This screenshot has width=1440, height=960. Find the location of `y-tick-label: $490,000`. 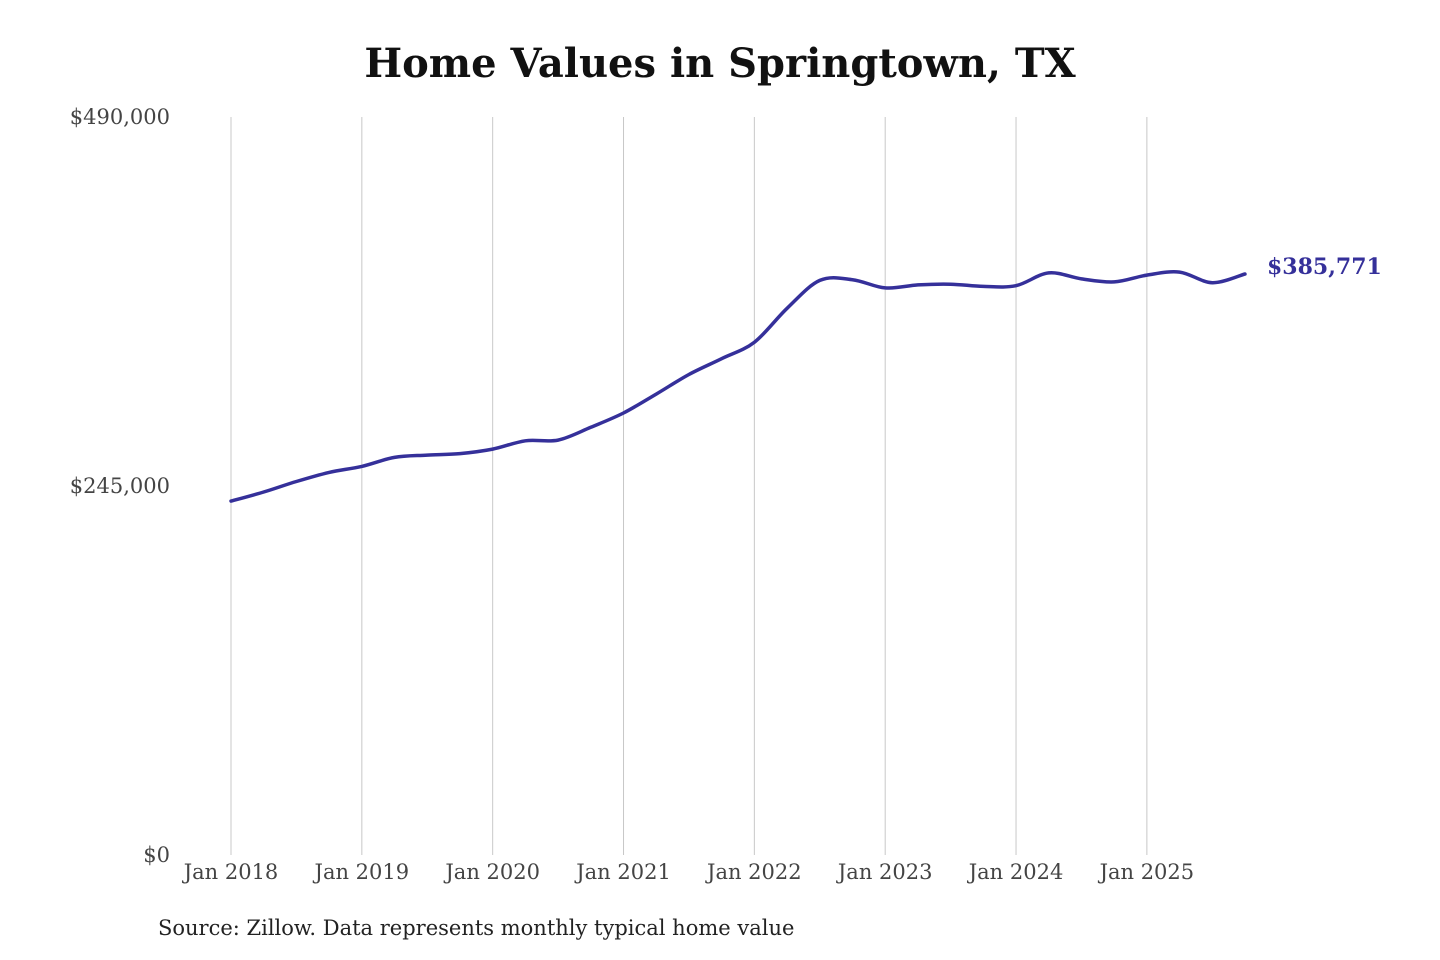

y-tick-label: $490,000 is located at coordinates (120, 117).